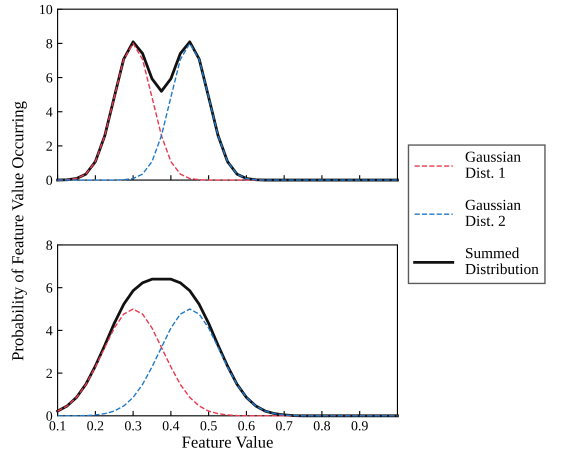  I want to click on y-tick-label: 10, so click(46, 9).